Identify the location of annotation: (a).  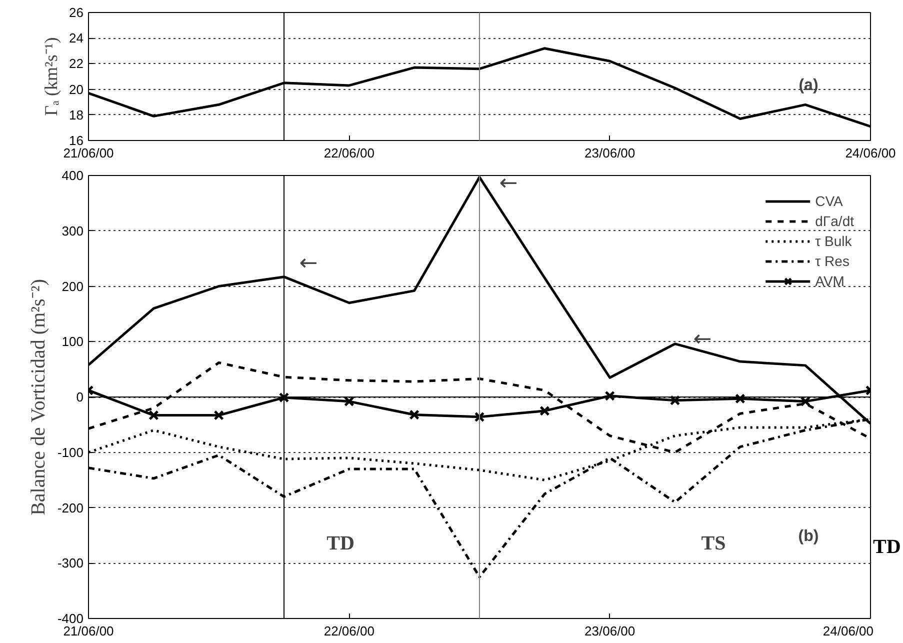
(808, 85).